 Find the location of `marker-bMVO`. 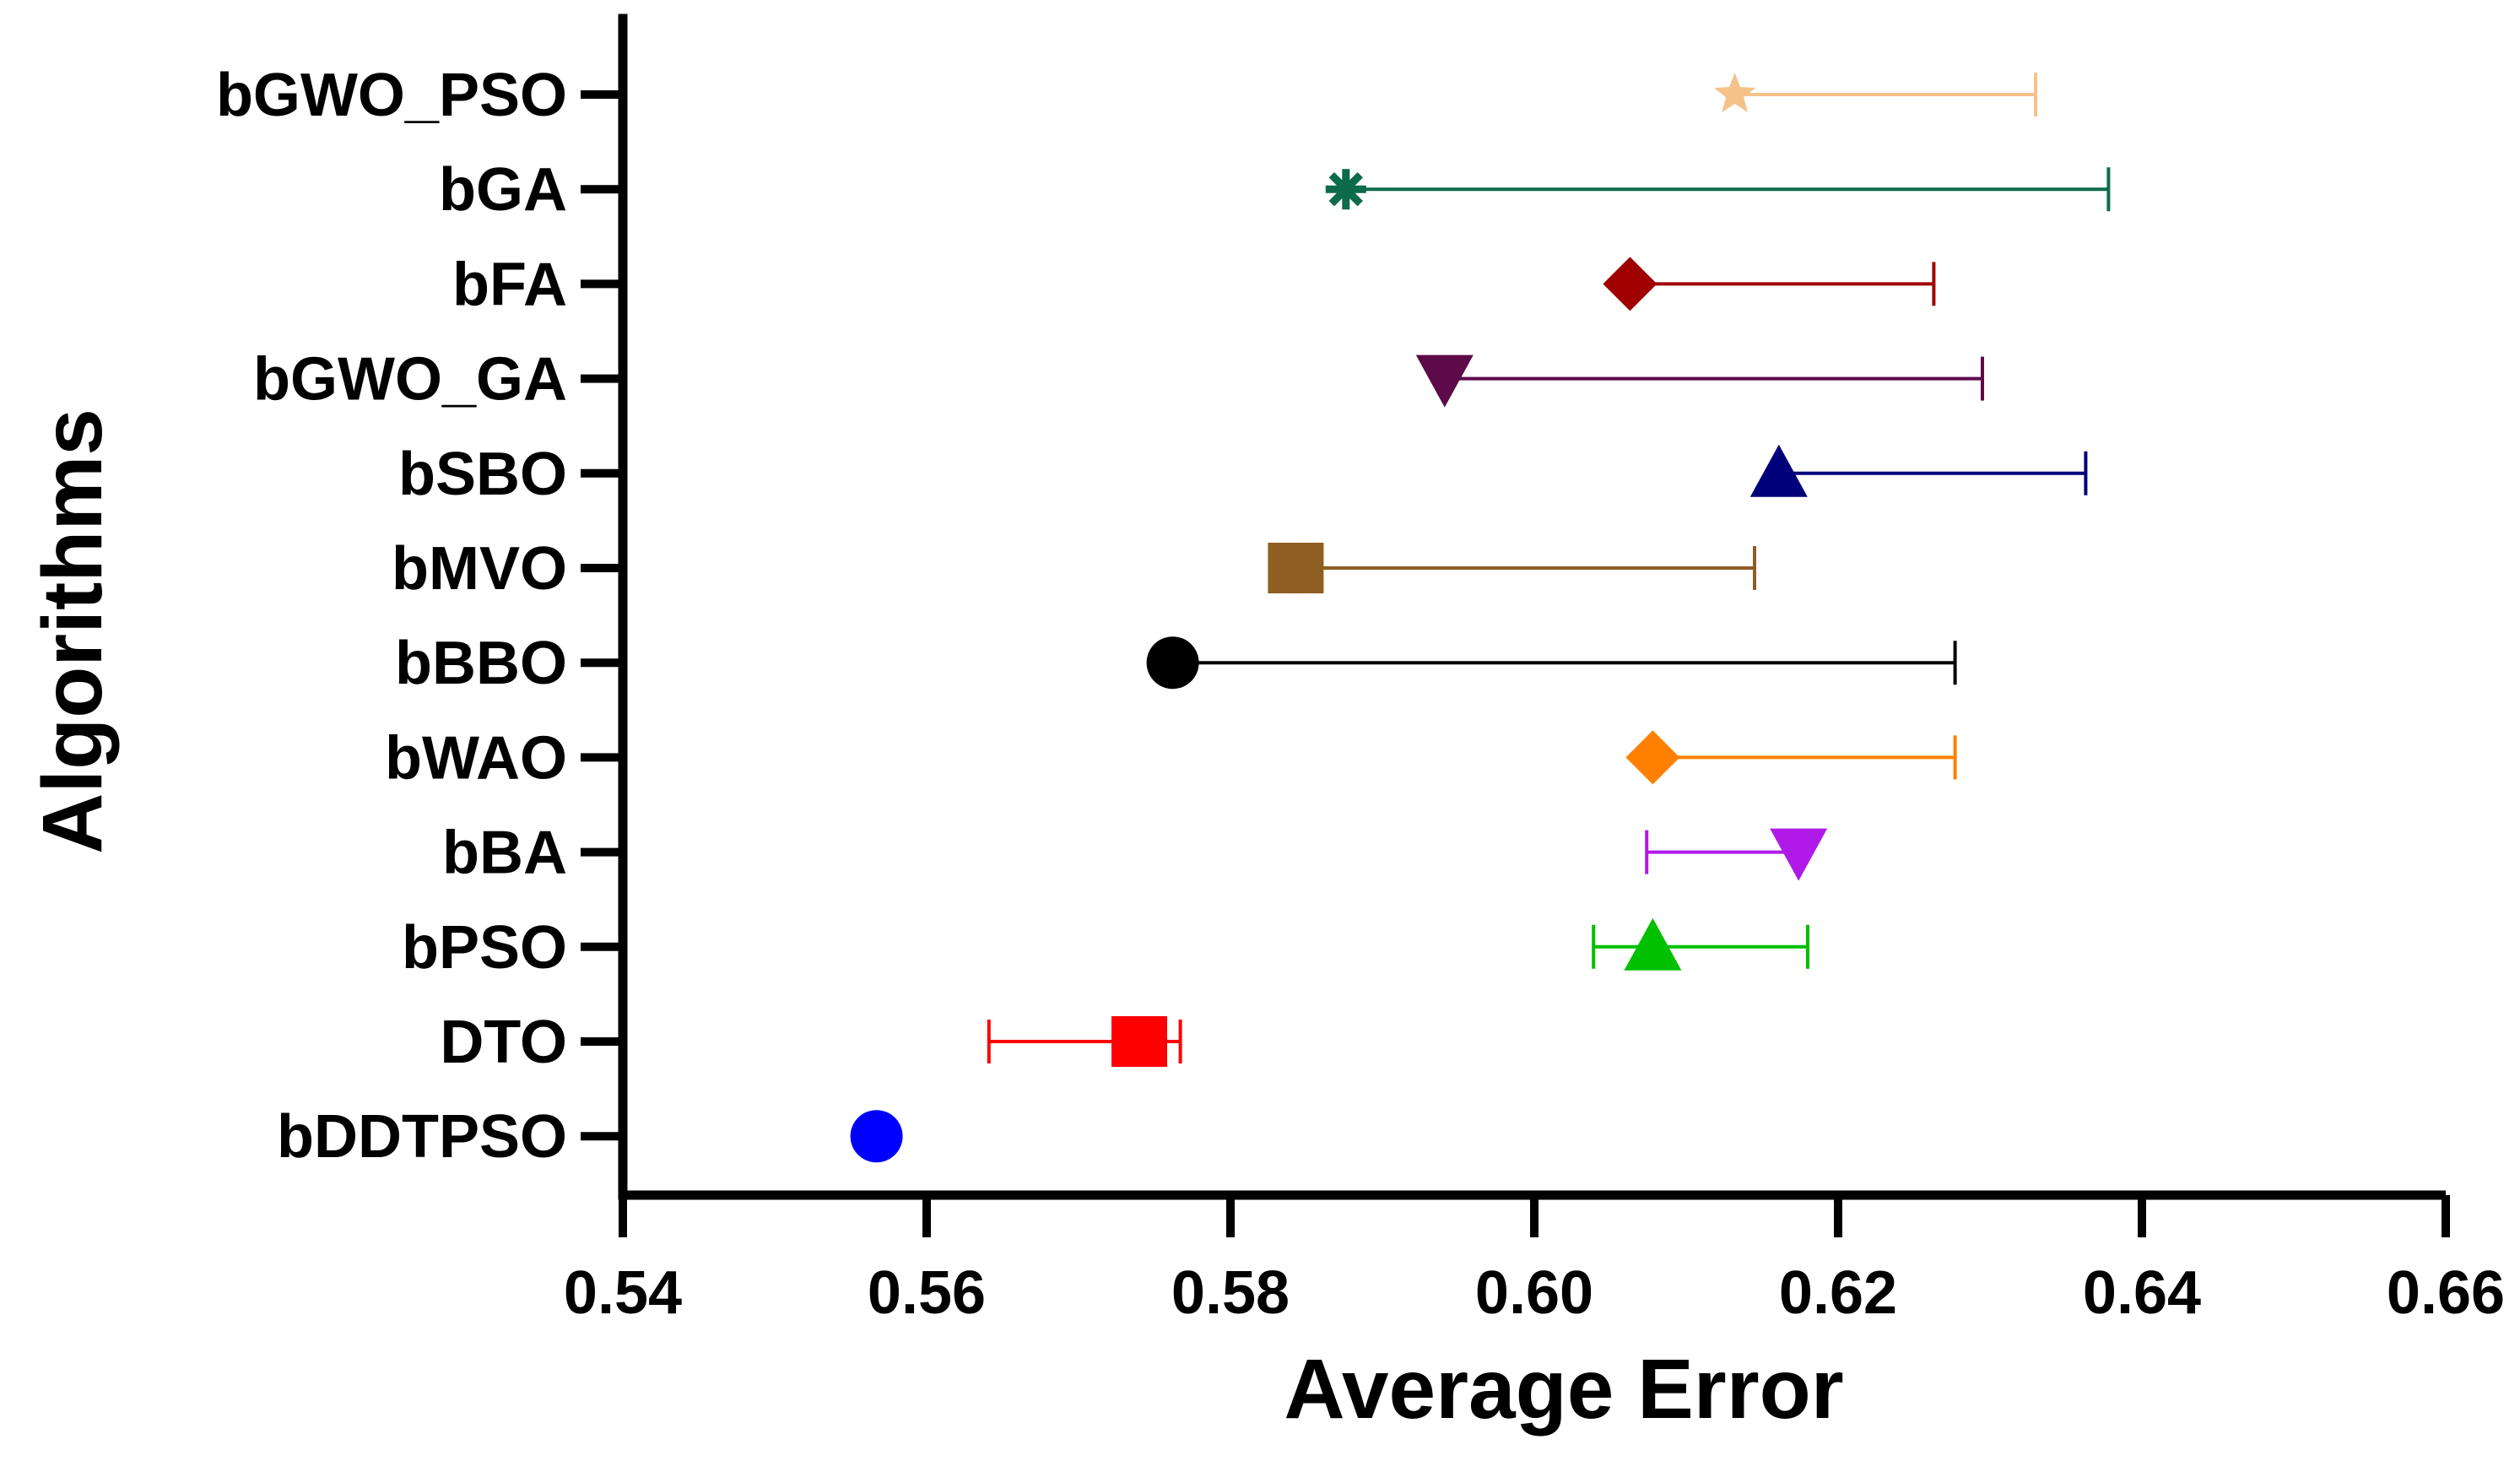

marker-bMVO is located at coordinates (1296, 568).